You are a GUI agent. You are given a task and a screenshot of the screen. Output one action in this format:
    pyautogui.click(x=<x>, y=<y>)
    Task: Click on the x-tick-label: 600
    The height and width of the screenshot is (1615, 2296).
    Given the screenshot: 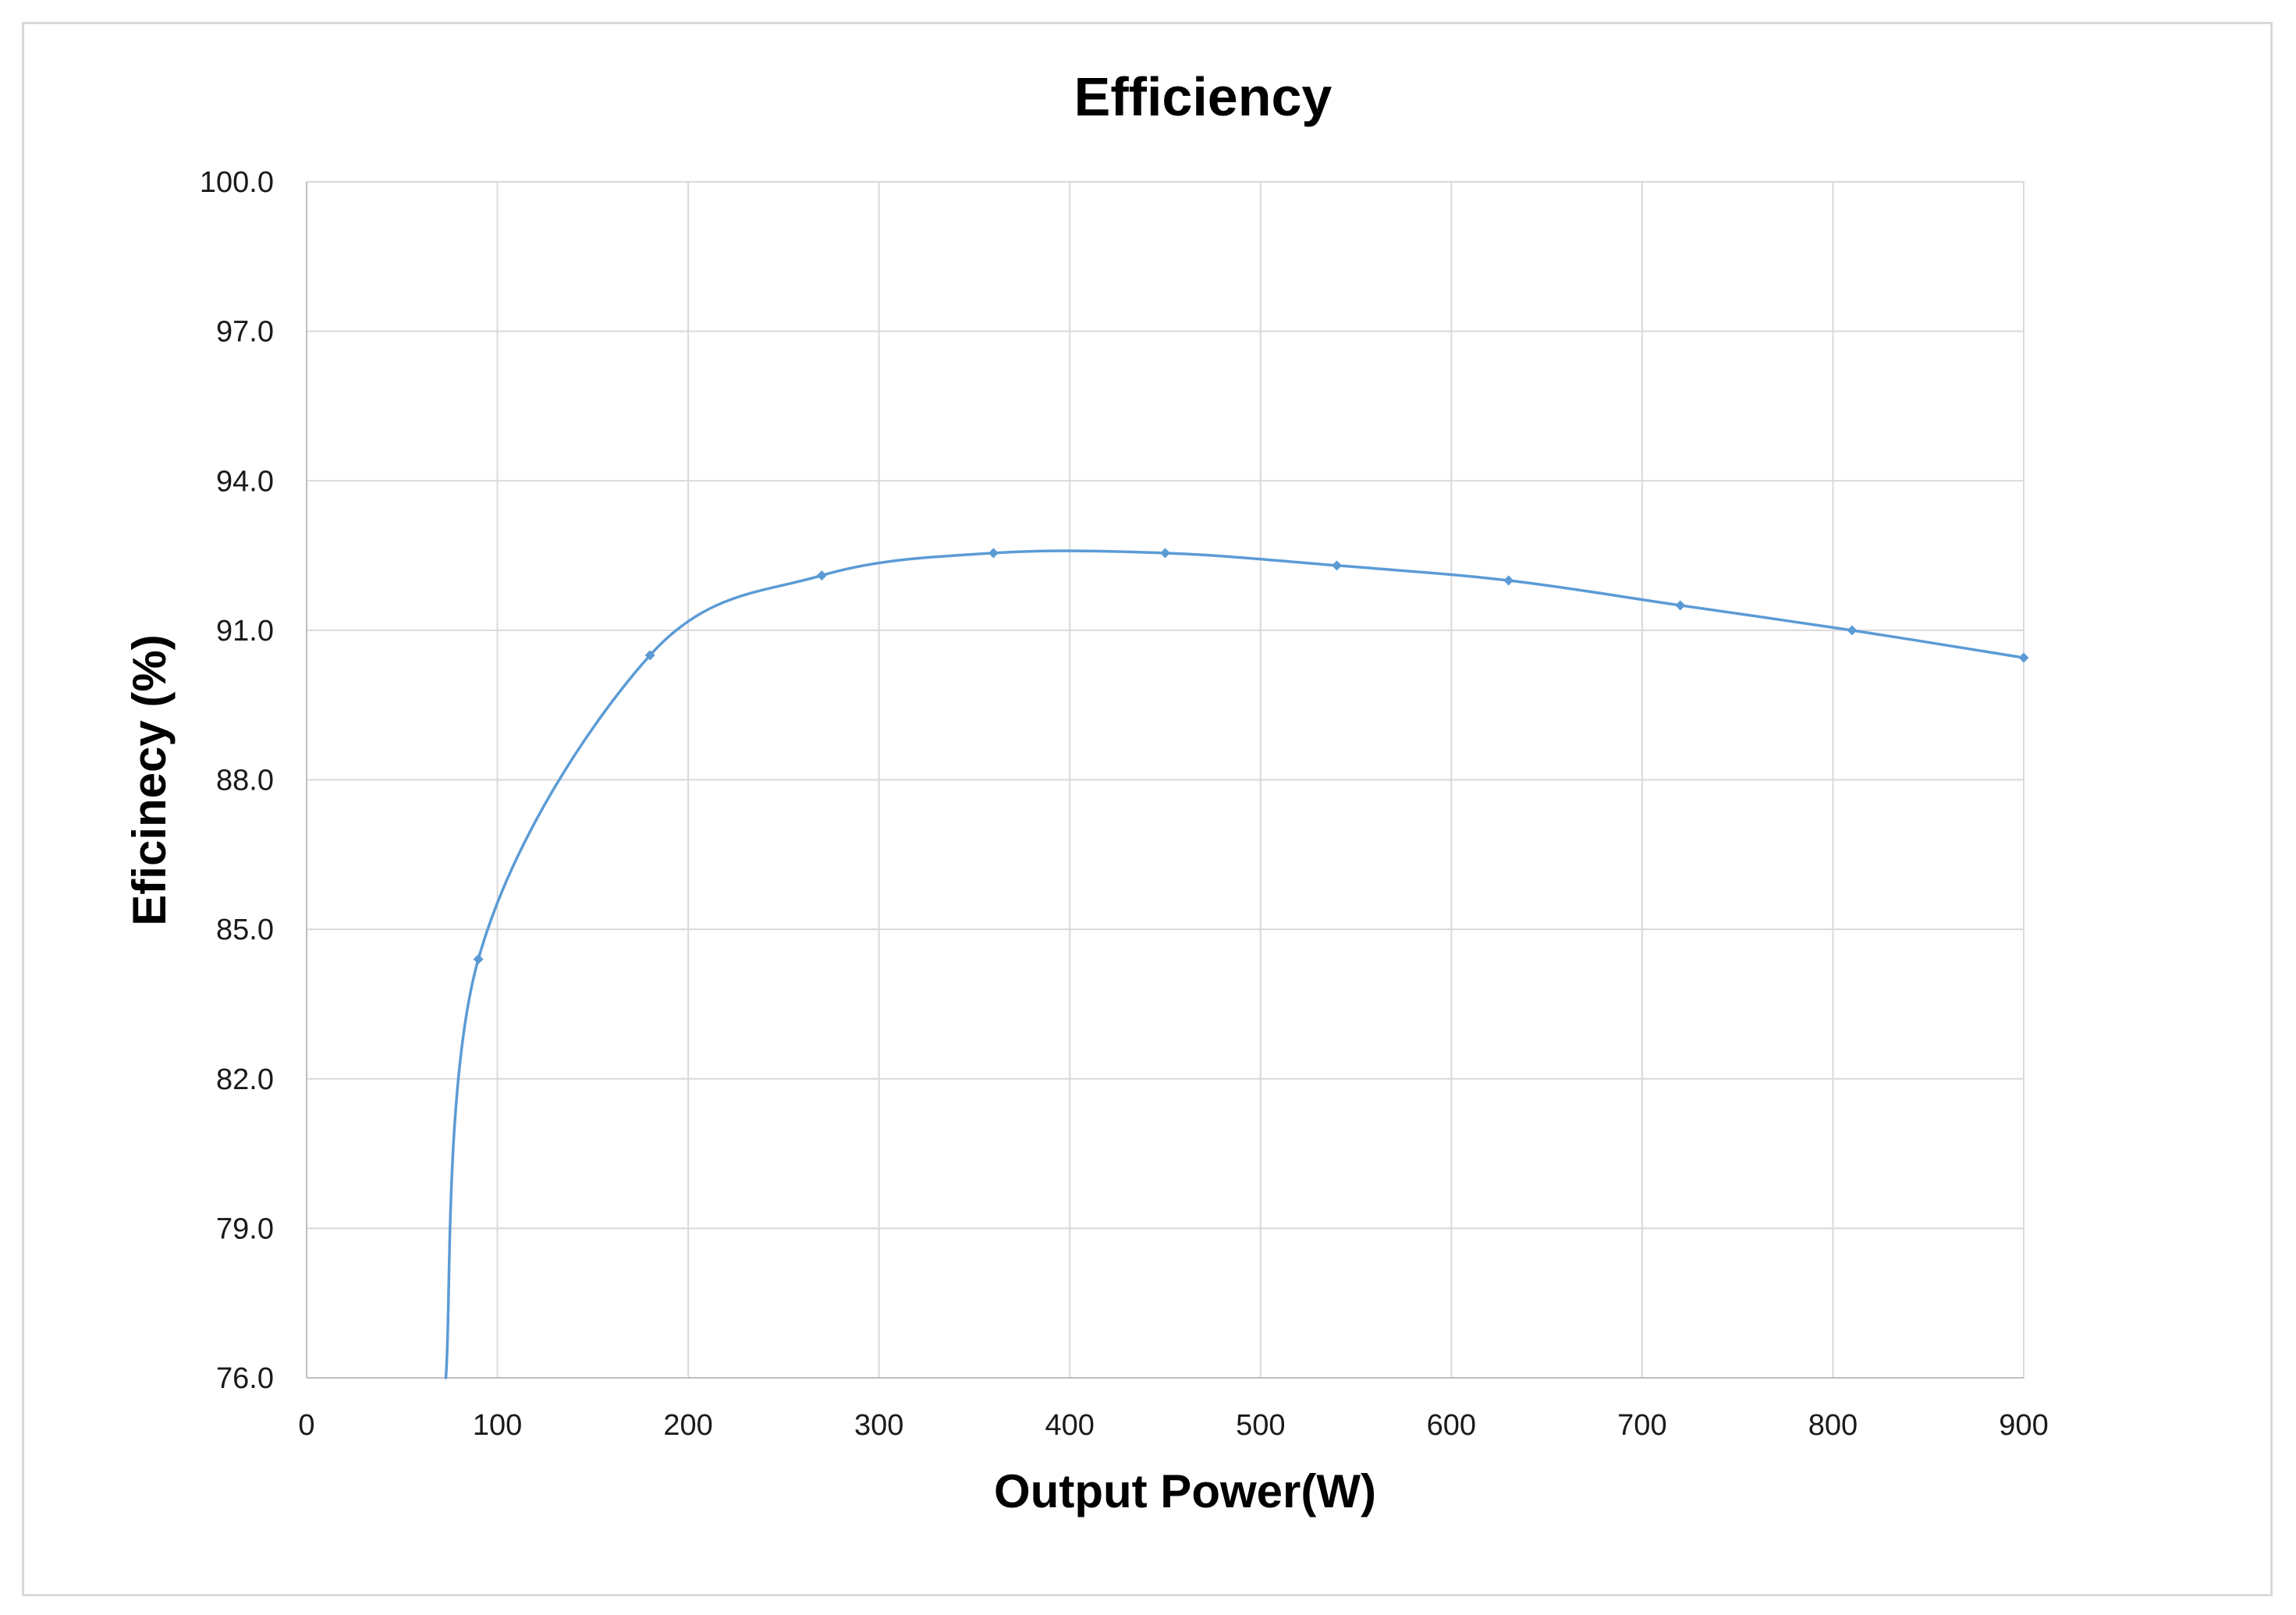 What is the action you would take?
    pyautogui.click(x=1451, y=1425)
    